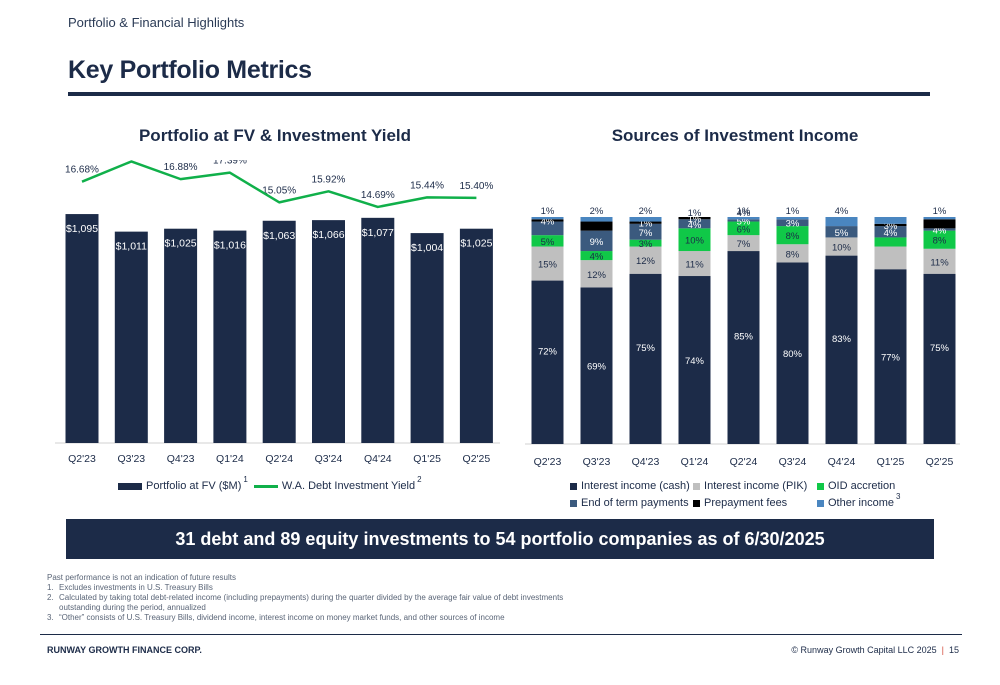 The width and height of the screenshot is (1000, 685). Describe the element at coordinates (378, 195) in the screenshot. I see `yield-value-label: 14.69%` at that location.